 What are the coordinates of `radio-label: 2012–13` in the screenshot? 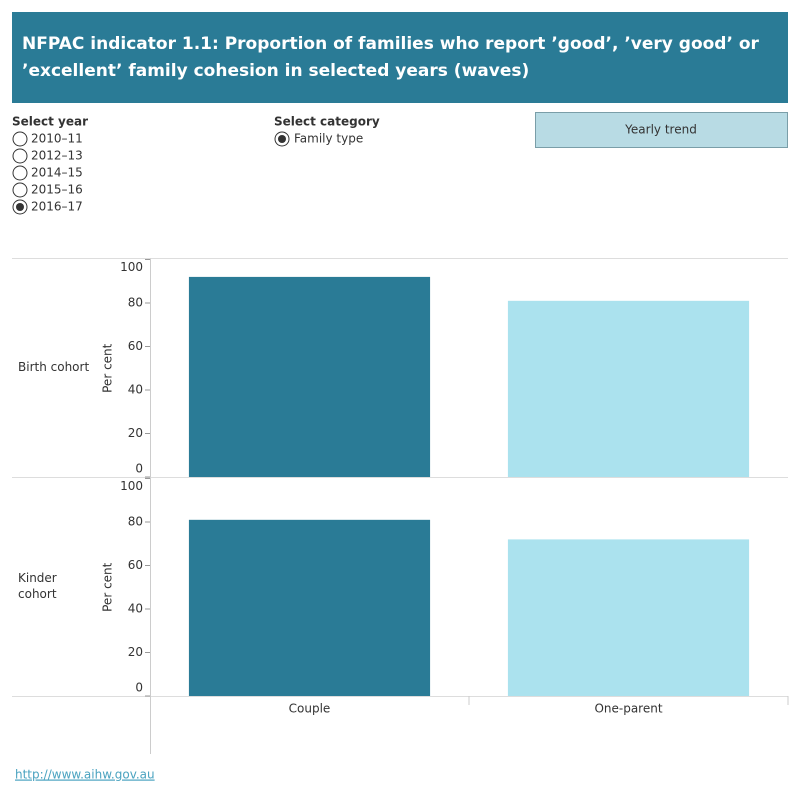 It's located at (57, 156).